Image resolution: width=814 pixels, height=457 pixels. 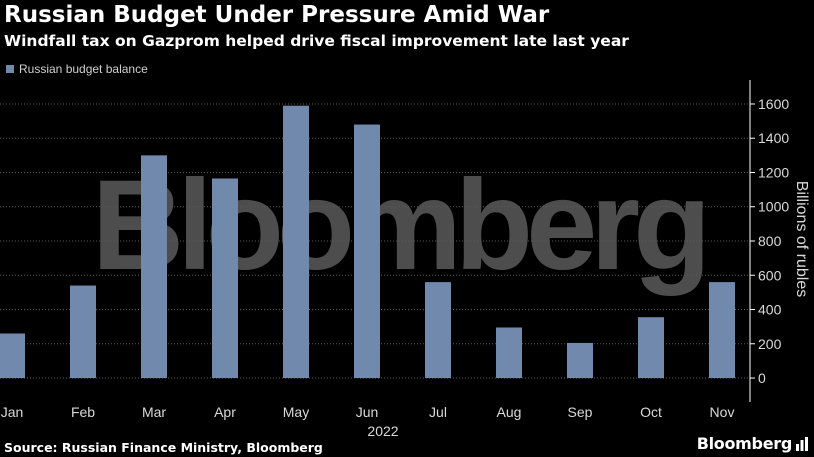 What do you see at coordinates (83, 69) in the screenshot?
I see `legend-label: Russian budget balance` at bounding box center [83, 69].